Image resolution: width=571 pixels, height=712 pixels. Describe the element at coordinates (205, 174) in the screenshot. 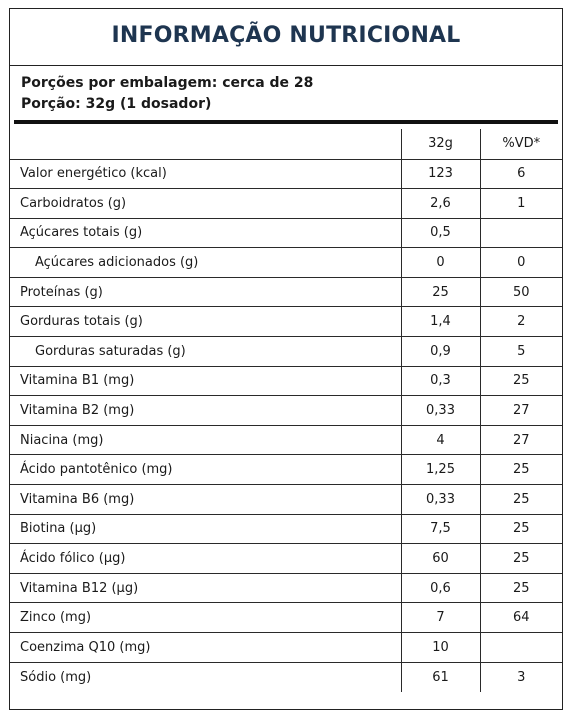

I see `nutrient-label: Valor energético (kcal)` at that location.